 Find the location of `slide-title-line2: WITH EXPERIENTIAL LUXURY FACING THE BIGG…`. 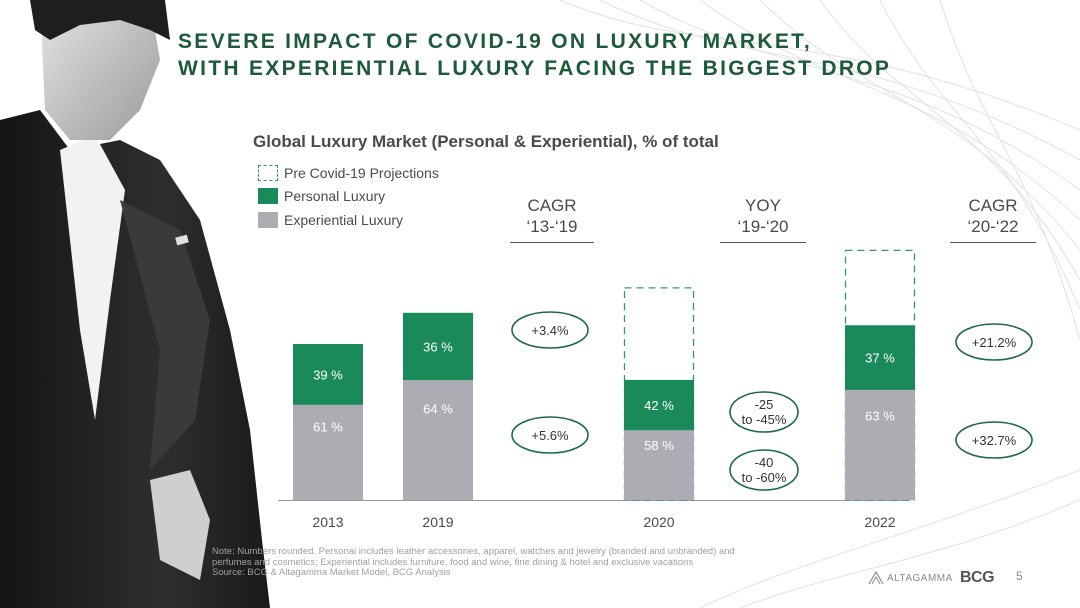

slide-title-line2: WITH EXPERIENTIAL LUXURY FACING THE BIGG… is located at coordinates (535, 68).